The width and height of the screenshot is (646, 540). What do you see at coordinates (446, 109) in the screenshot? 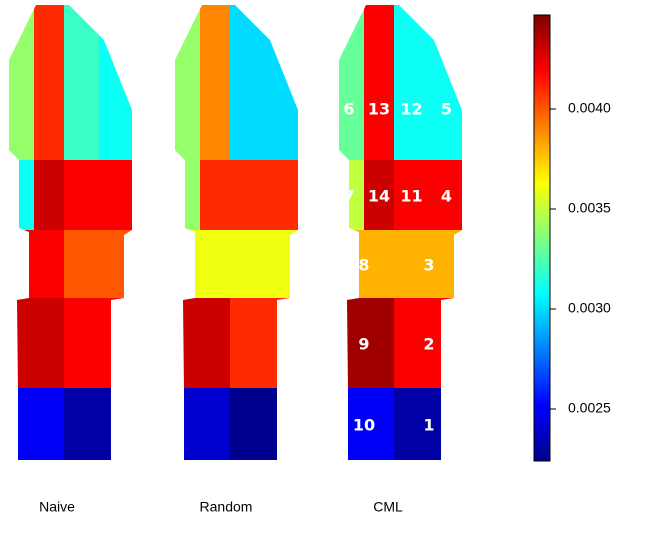
I see `region-label: 5` at bounding box center [446, 109].